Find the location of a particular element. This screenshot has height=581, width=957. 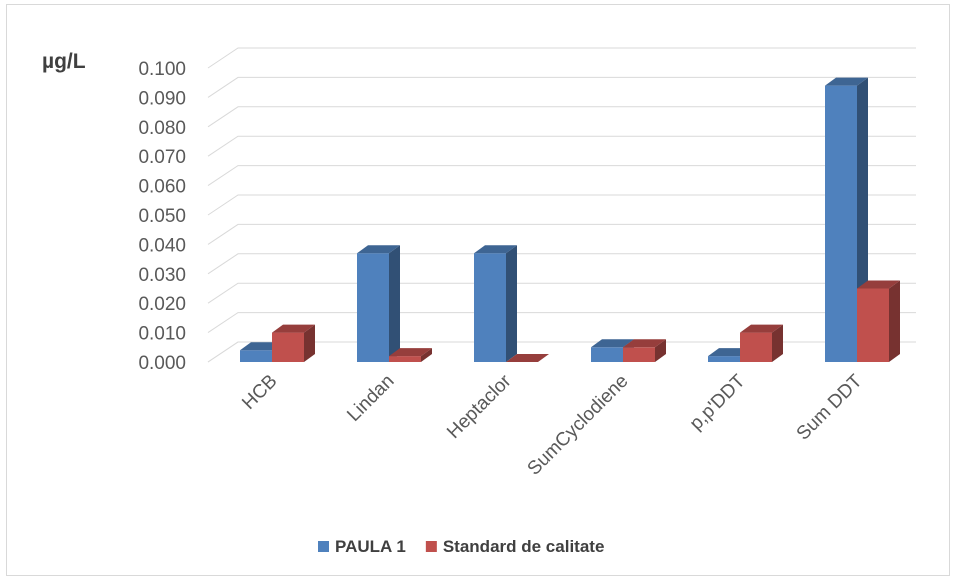

x-tick-label: Heptaclor is located at coordinates (479, 406).